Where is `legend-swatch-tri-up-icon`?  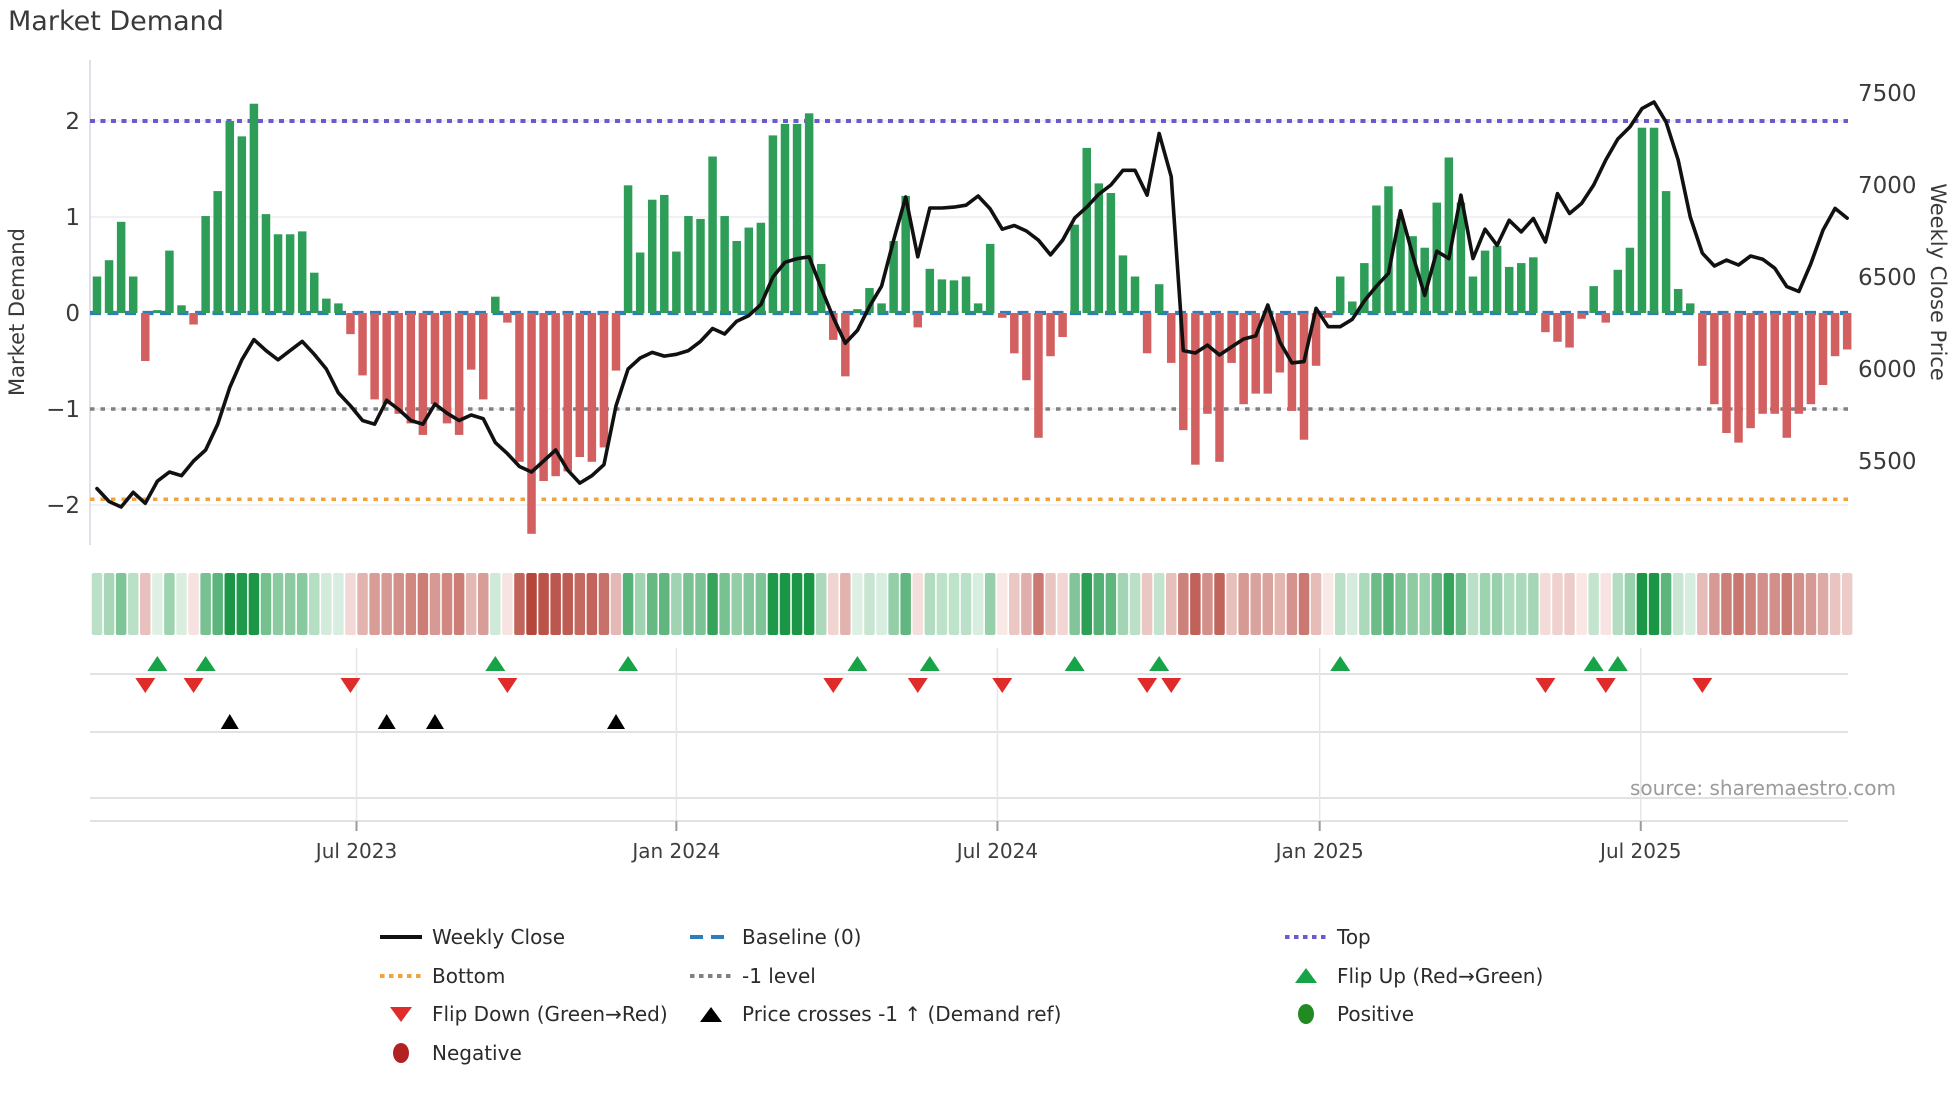 legend-swatch-tri-up-icon is located at coordinates (1306, 976).